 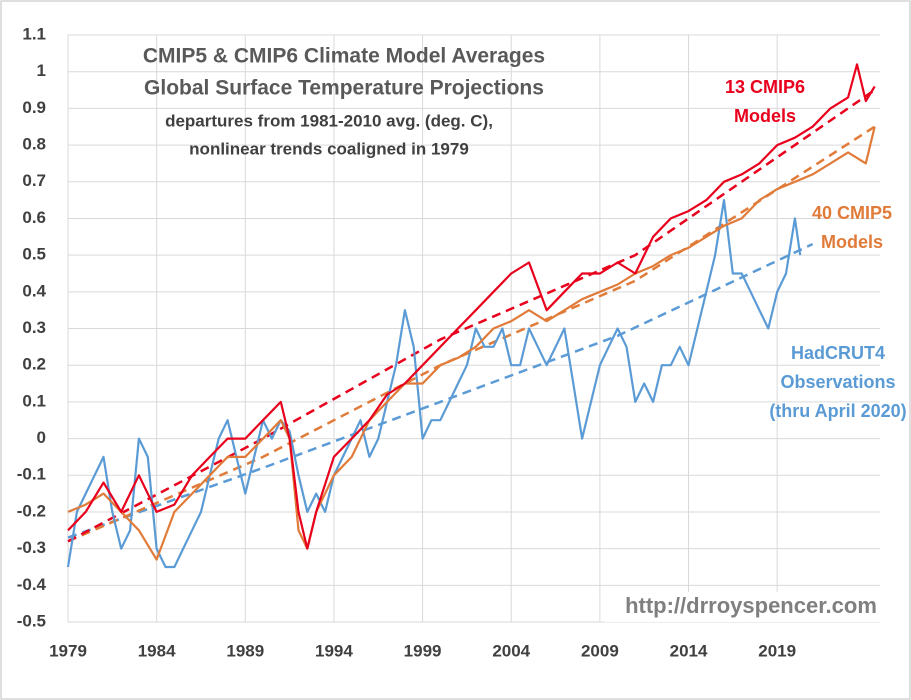 I want to click on y-tick-label: 1.1, so click(x=34, y=33).